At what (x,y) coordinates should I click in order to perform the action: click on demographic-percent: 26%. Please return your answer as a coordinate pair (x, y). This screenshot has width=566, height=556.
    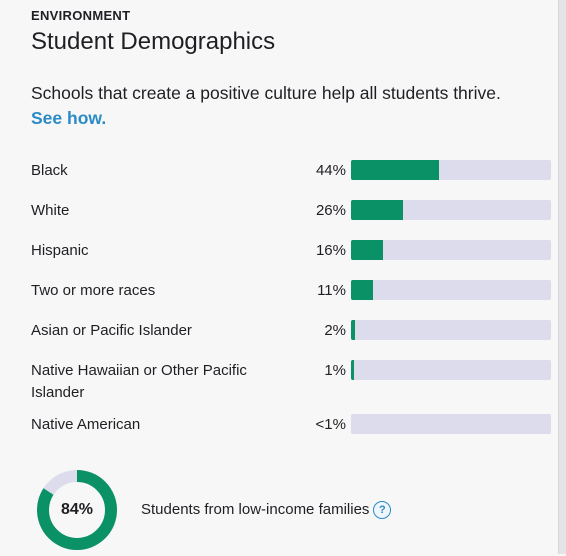
    Looking at the image, I should click on (330, 210).